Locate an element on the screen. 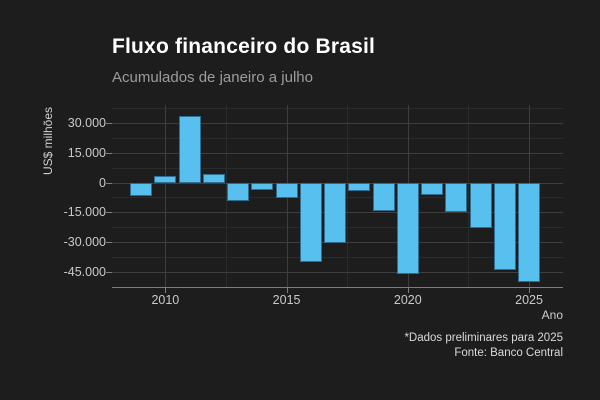 The height and width of the screenshot is (400, 600). bar-2022 is located at coordinates (456, 197).